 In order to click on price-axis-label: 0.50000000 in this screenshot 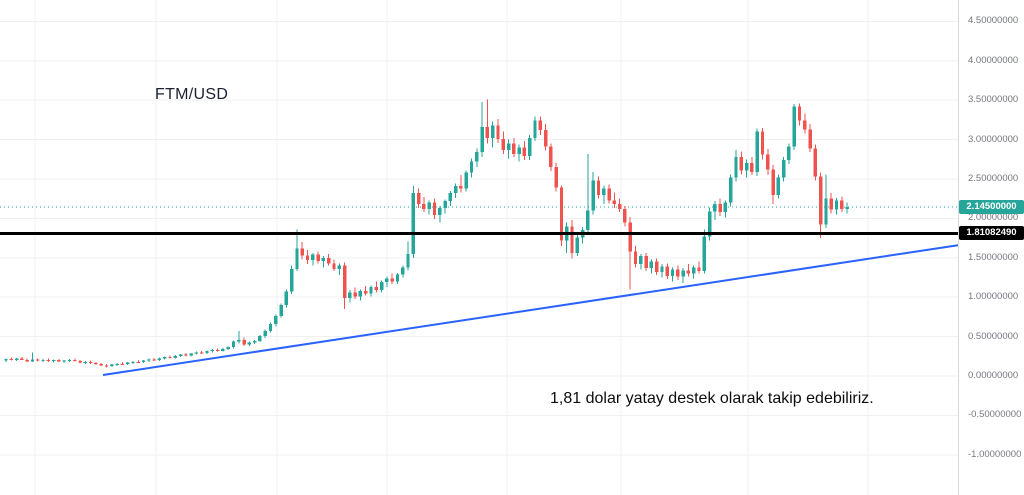, I will do `click(993, 336)`.